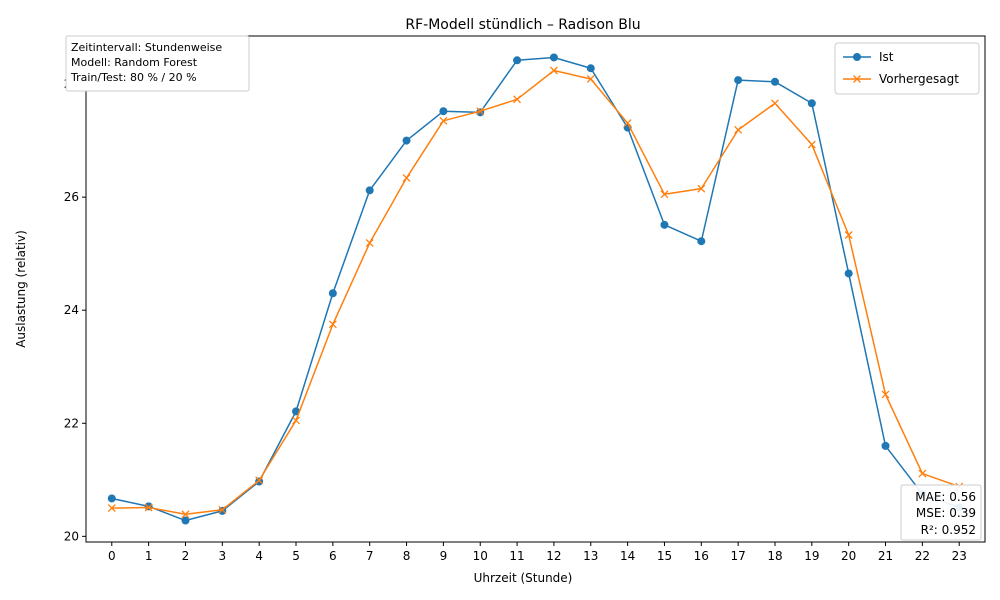 This screenshot has height=600, width=1000. What do you see at coordinates (71, 310) in the screenshot?
I see `y-tick-label: 24` at bounding box center [71, 310].